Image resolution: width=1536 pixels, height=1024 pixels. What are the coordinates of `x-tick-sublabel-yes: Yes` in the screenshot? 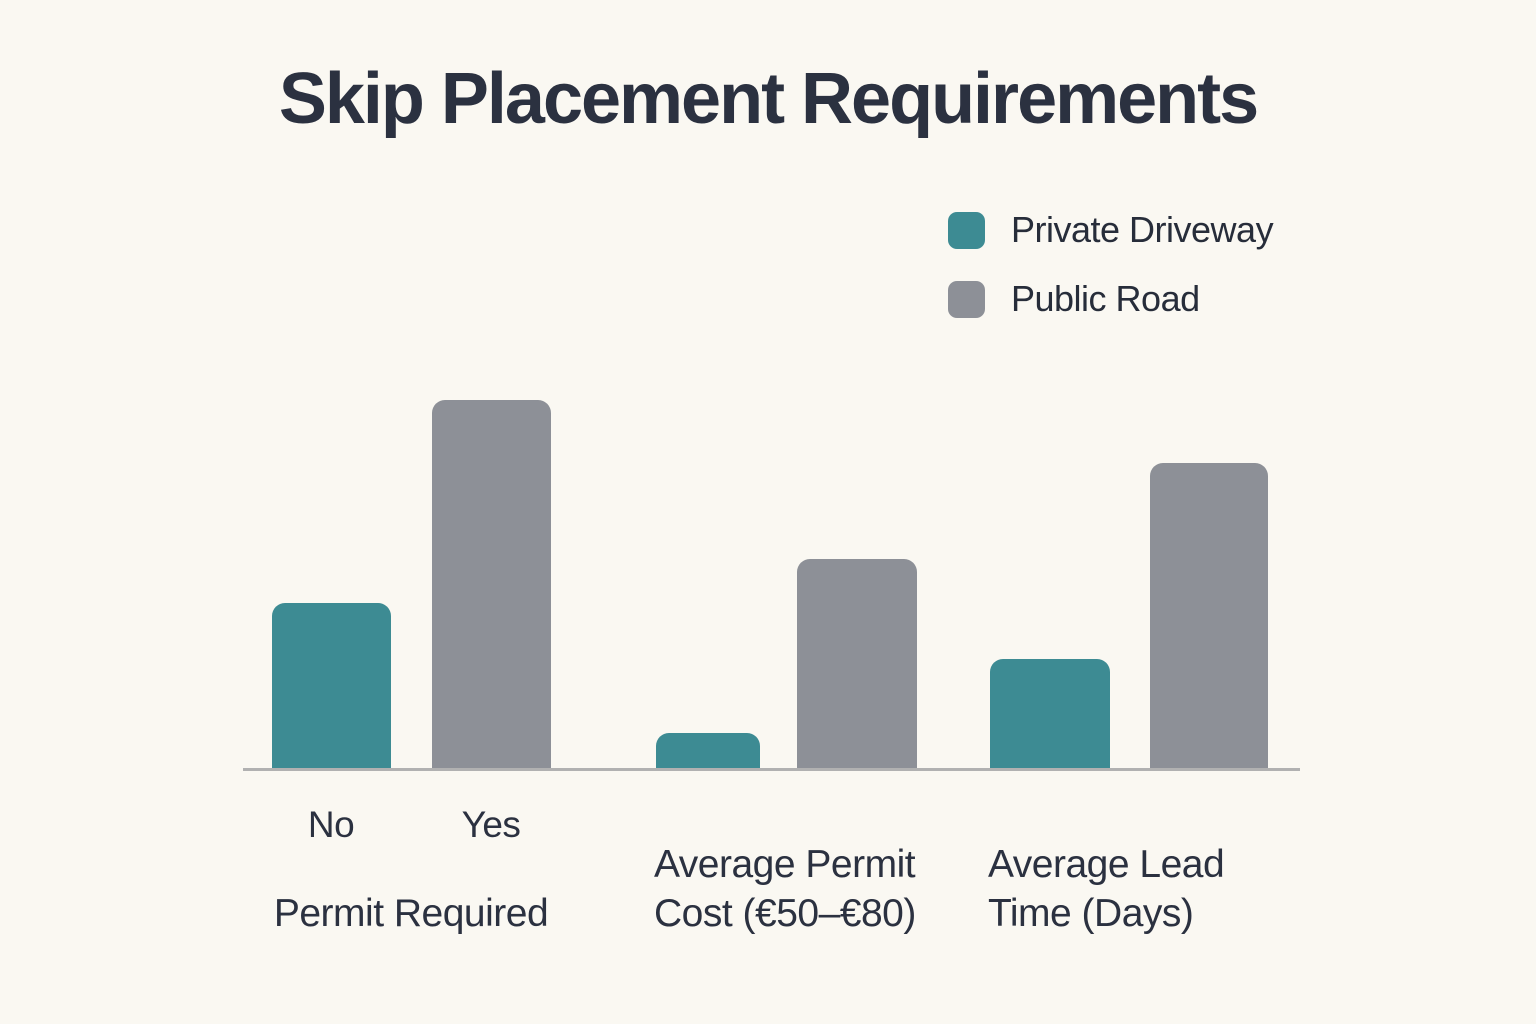 It's located at (491, 824).